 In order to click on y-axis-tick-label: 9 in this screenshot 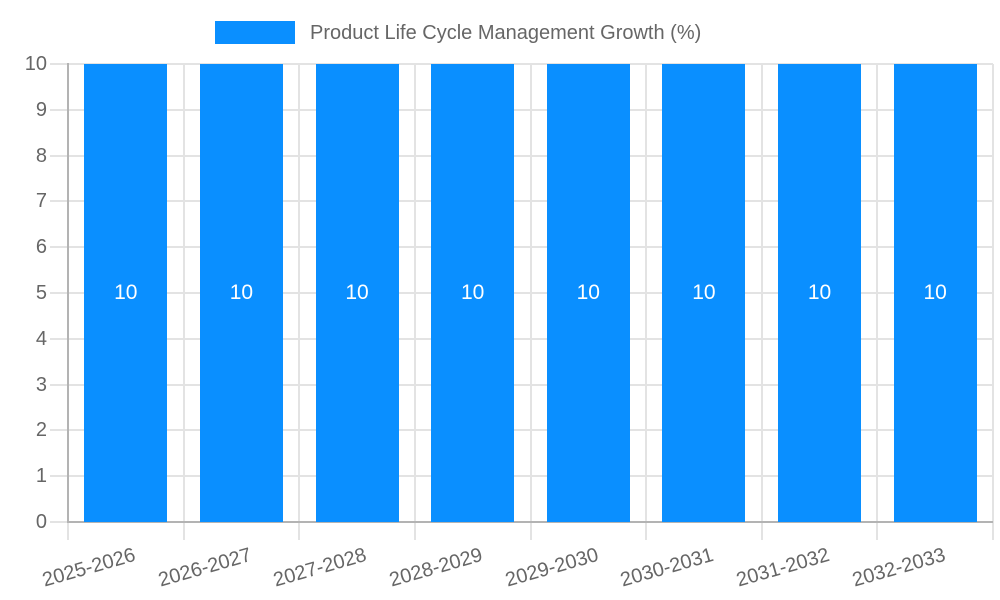, I will do `click(41, 109)`.